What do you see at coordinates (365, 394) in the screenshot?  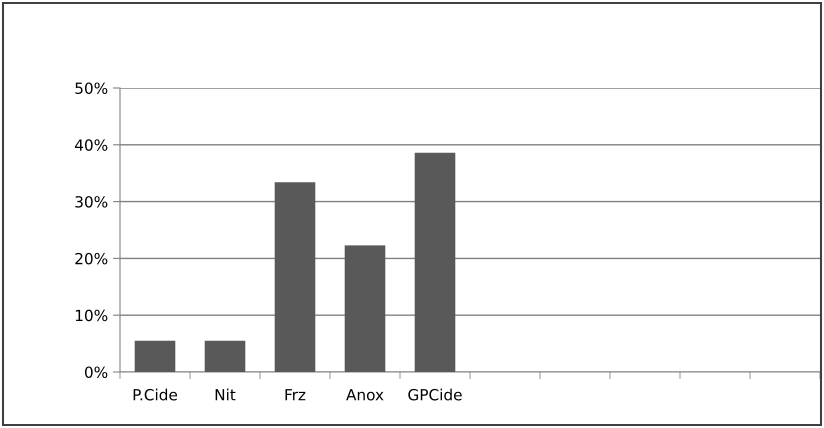 I see `x-tick-label: Anox` at bounding box center [365, 394].